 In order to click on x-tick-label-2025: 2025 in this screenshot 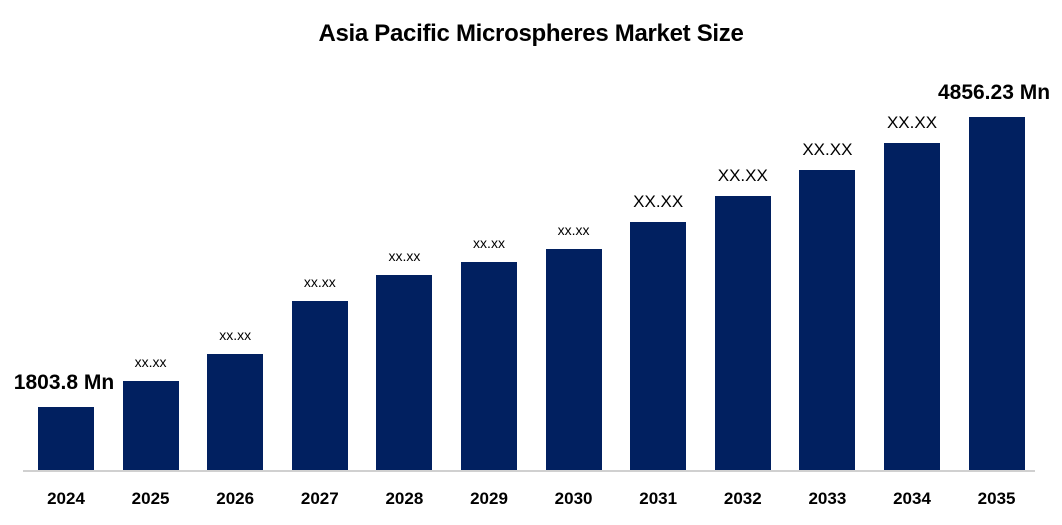, I will do `click(150, 498)`.